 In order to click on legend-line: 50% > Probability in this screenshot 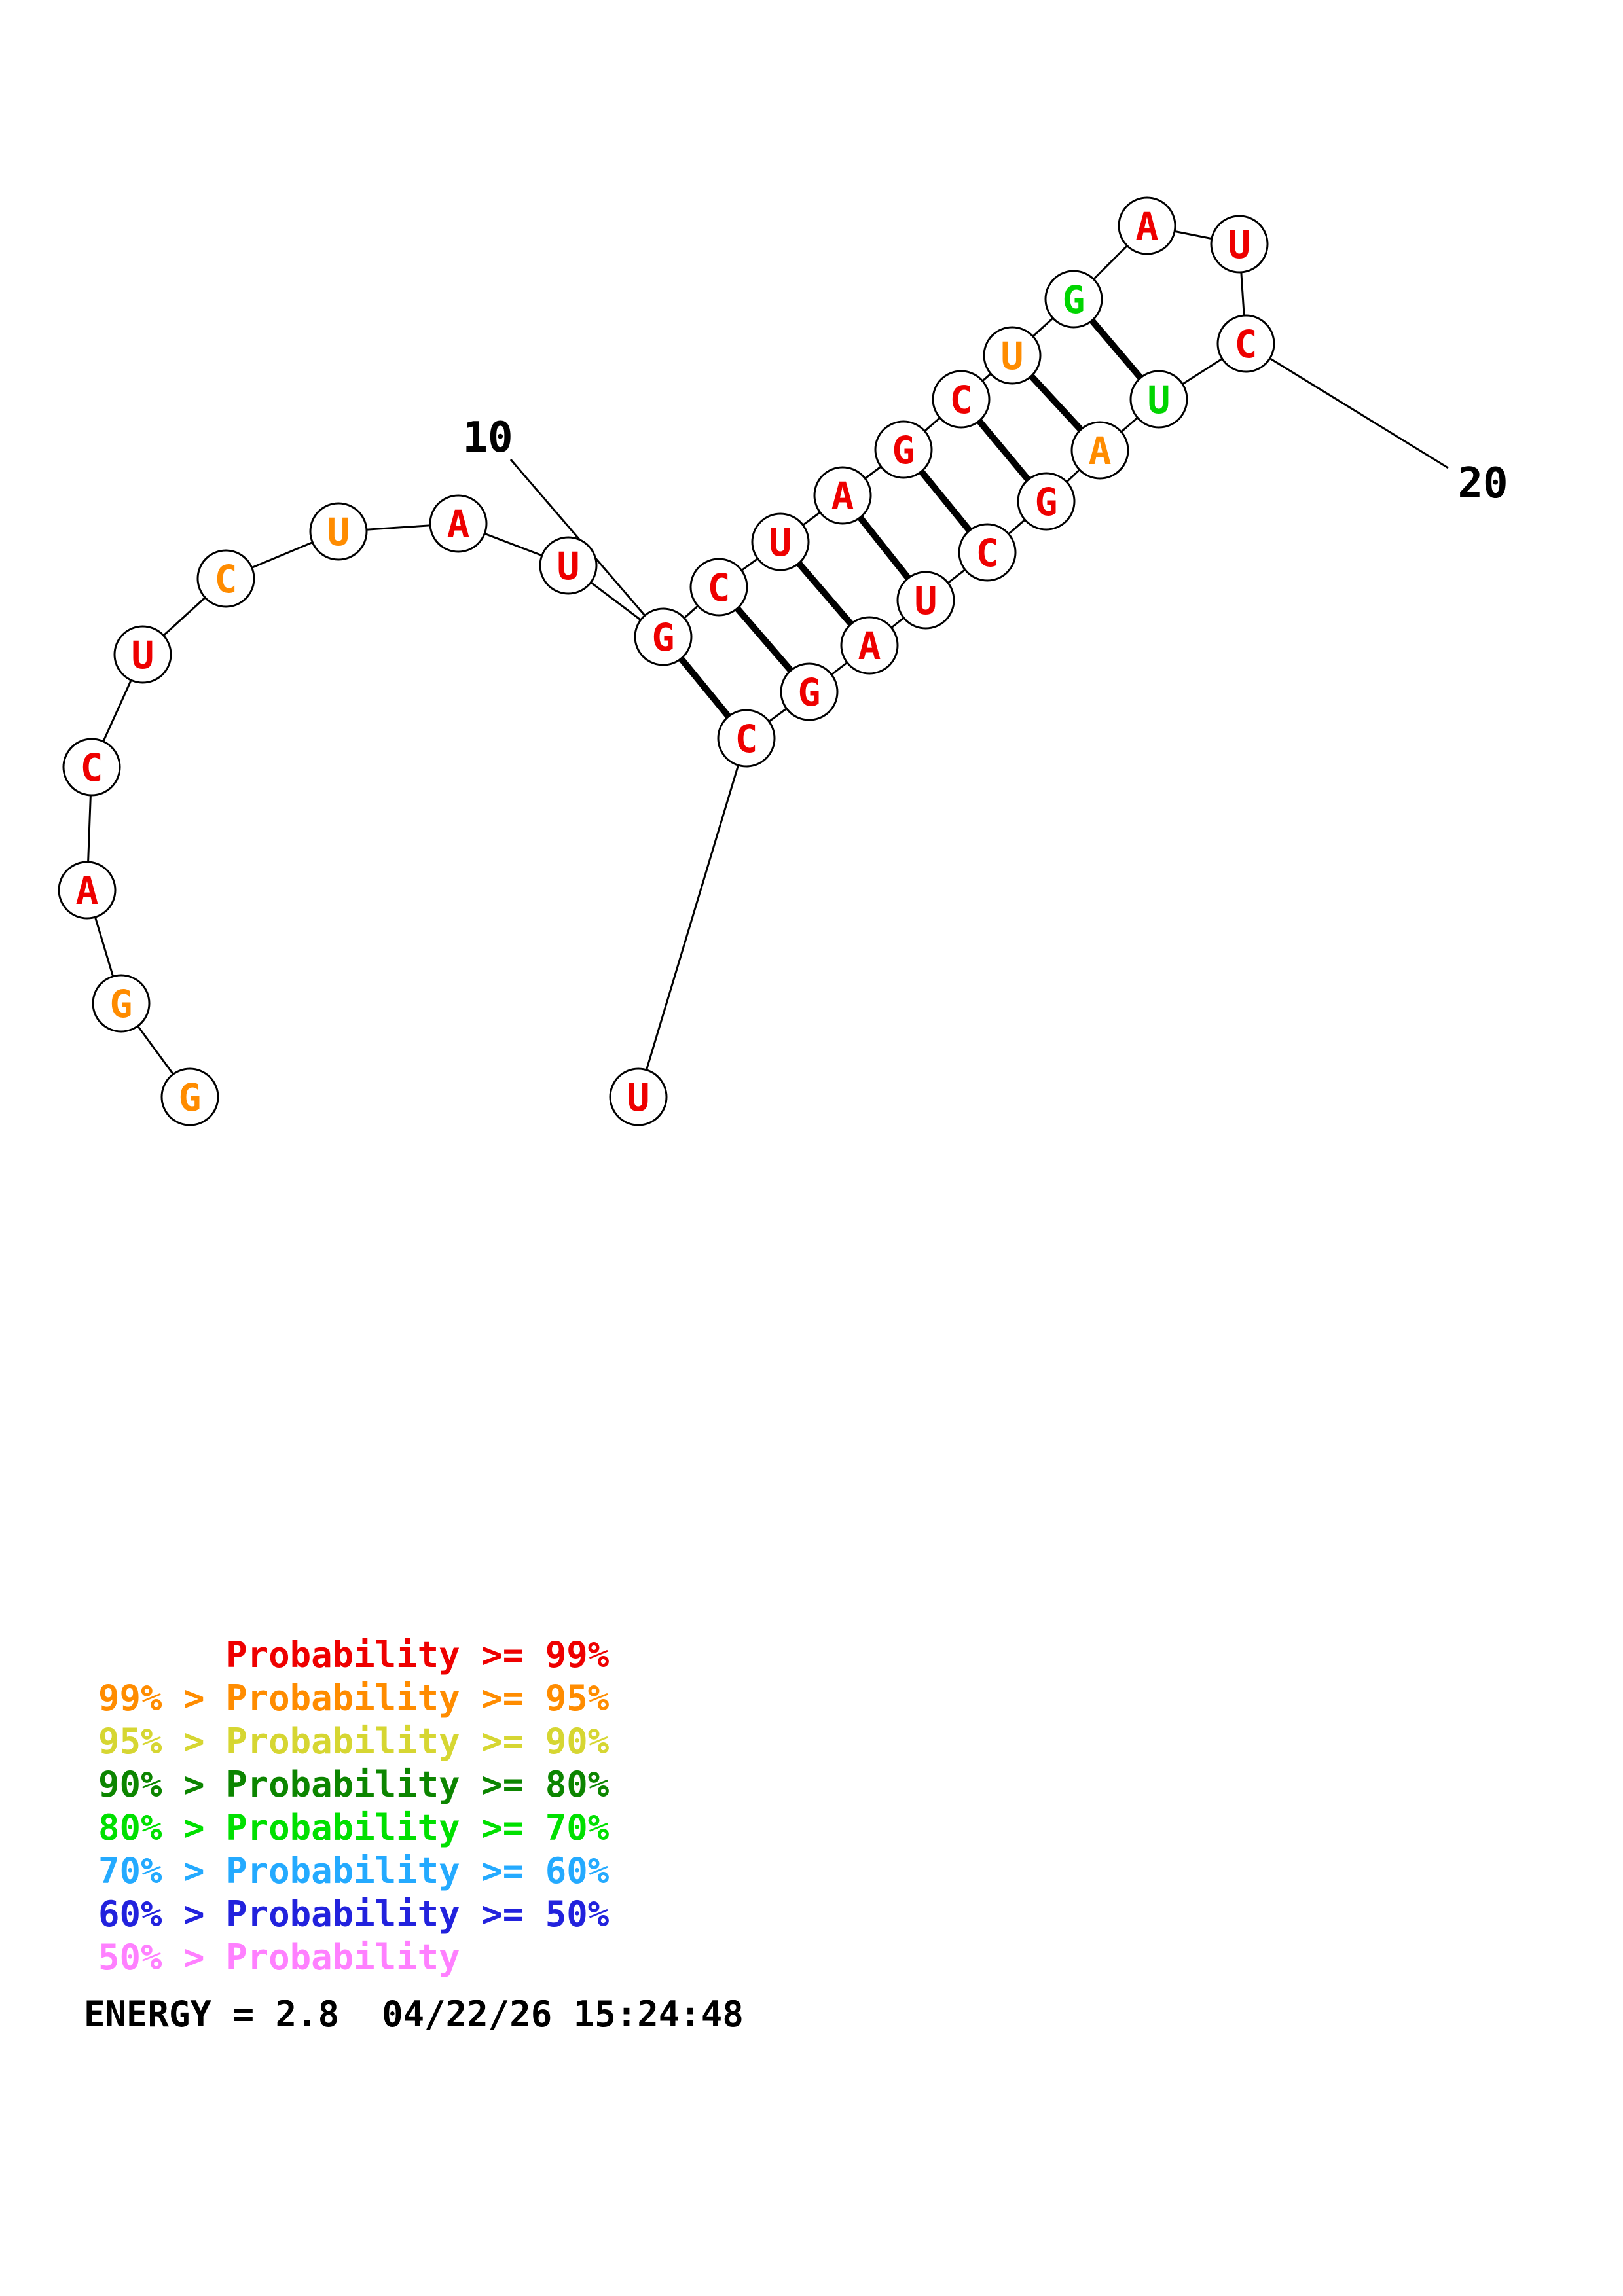, I will do `click(279, 1957)`.